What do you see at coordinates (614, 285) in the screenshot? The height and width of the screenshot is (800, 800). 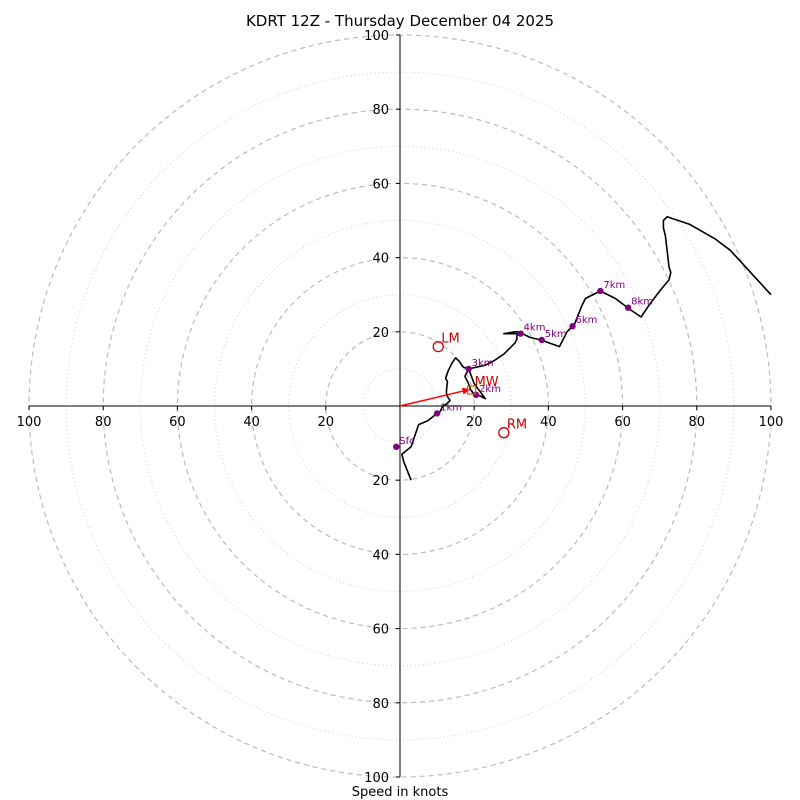 I see `height-marker-label: 7km` at bounding box center [614, 285].